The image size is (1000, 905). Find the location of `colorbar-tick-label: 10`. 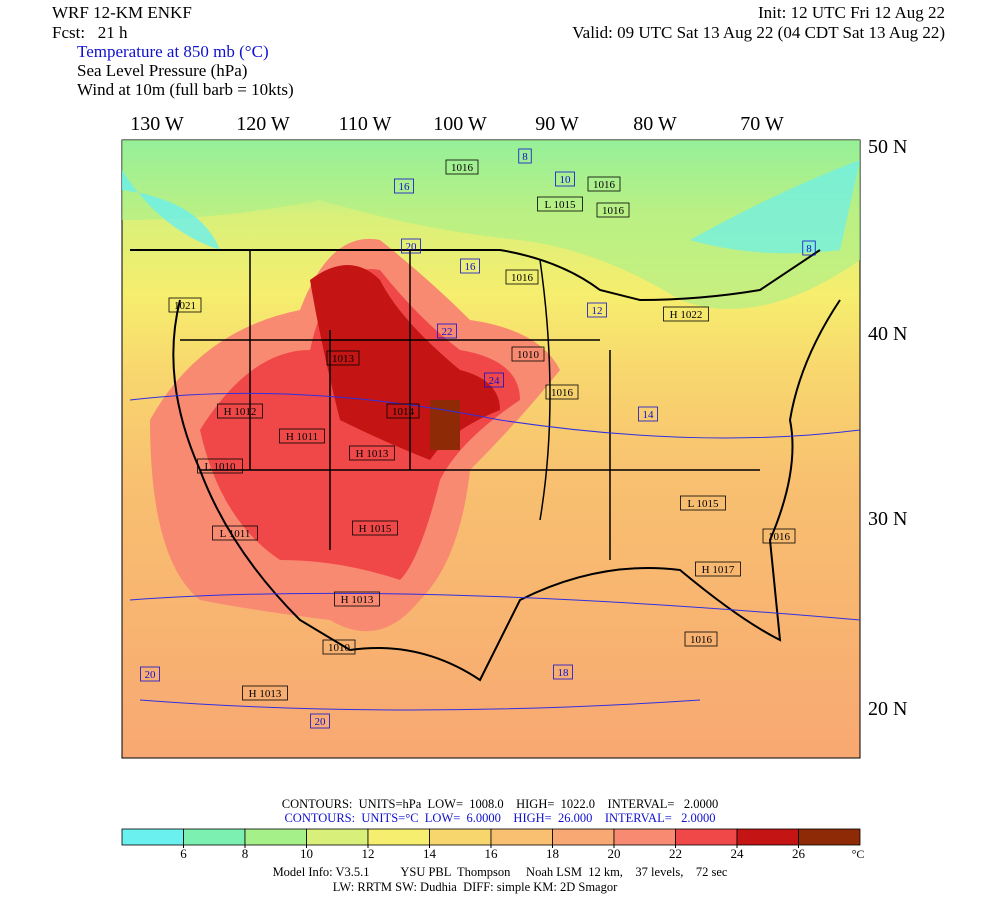

colorbar-tick-label: 10 is located at coordinates (306, 853).